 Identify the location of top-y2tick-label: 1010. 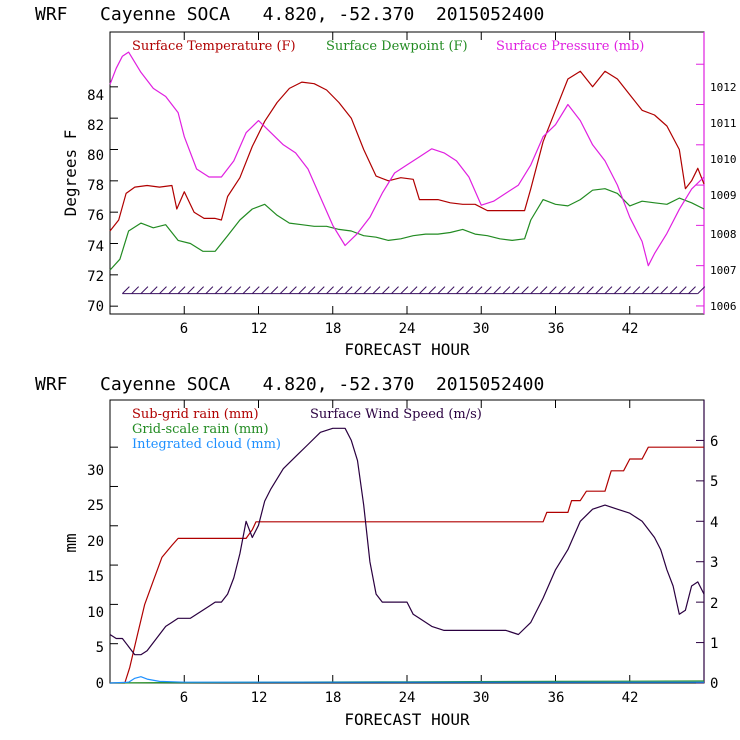
(723, 159).